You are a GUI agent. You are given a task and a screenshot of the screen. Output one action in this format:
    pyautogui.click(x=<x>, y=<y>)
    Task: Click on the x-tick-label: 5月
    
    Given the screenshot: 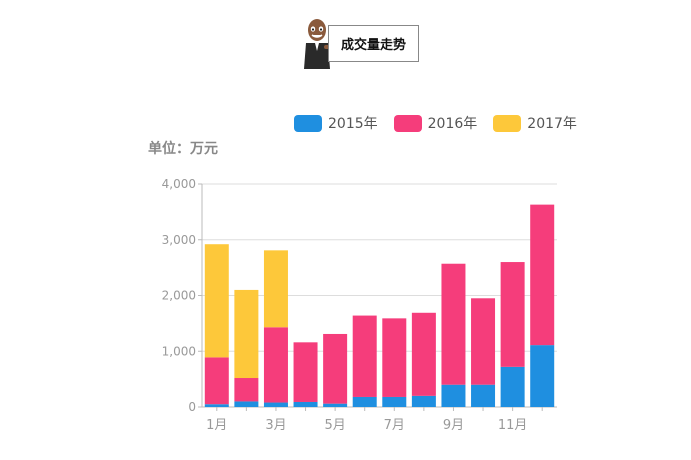 What is the action you would take?
    pyautogui.click(x=334, y=425)
    